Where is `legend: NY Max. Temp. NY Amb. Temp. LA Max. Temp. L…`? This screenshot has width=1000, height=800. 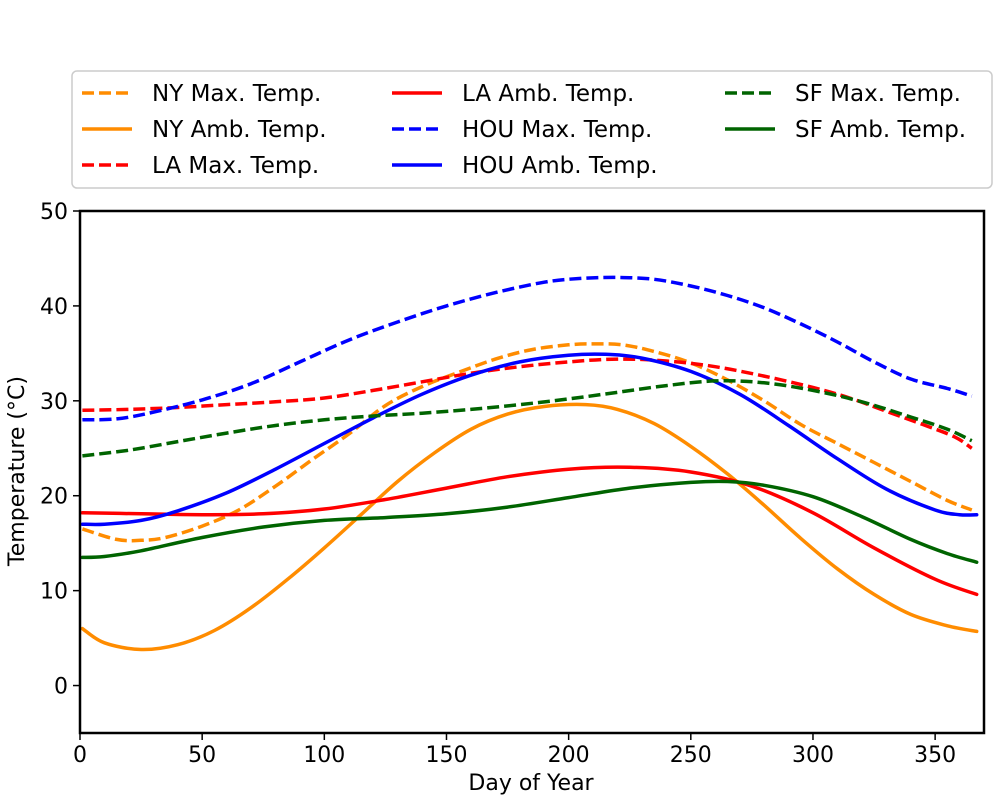
legend: NY Max. Temp. NY Amb. Temp. LA Max. Temp. L… is located at coordinates (532, 129).